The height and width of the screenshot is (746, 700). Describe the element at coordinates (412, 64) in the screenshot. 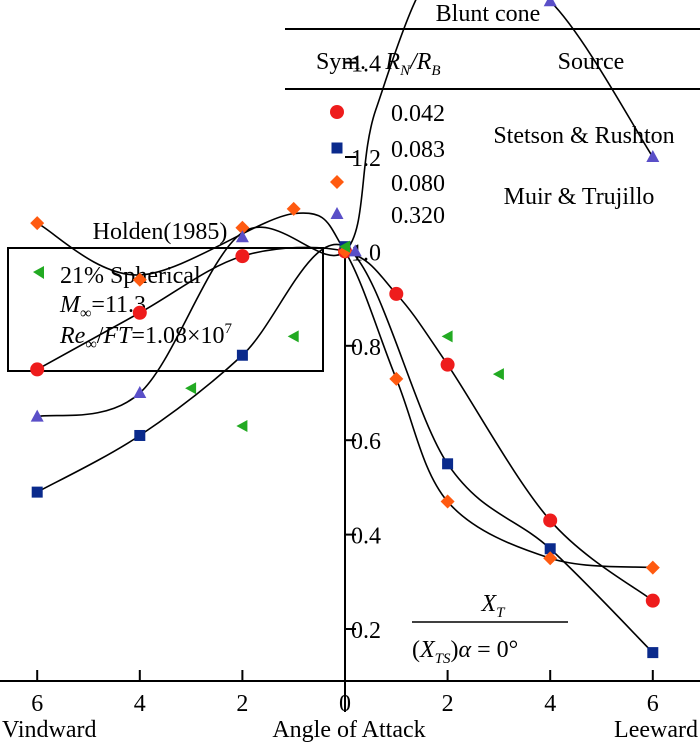

I see `legend-header-ratio: RN/RB` at that location.